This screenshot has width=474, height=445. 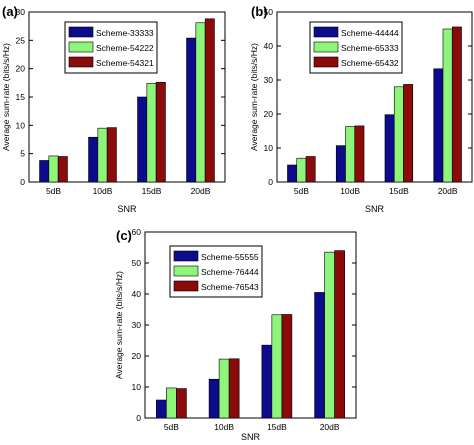 What do you see at coordinates (230, 287) in the screenshot?
I see `legend-entry-label: Scheme-76543` at bounding box center [230, 287].